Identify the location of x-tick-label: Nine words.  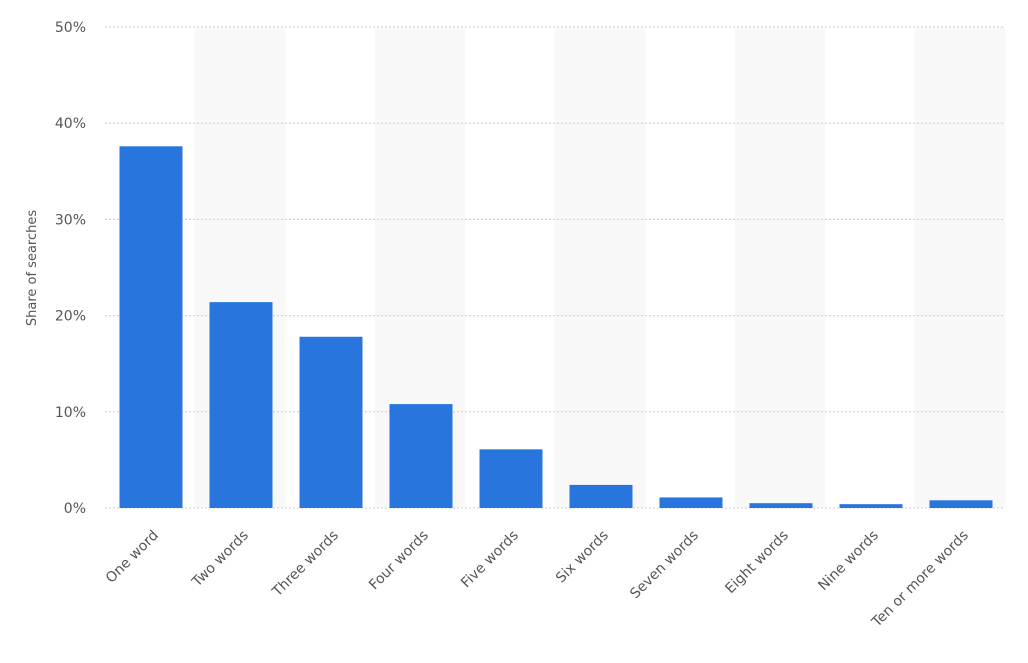
(848, 561).